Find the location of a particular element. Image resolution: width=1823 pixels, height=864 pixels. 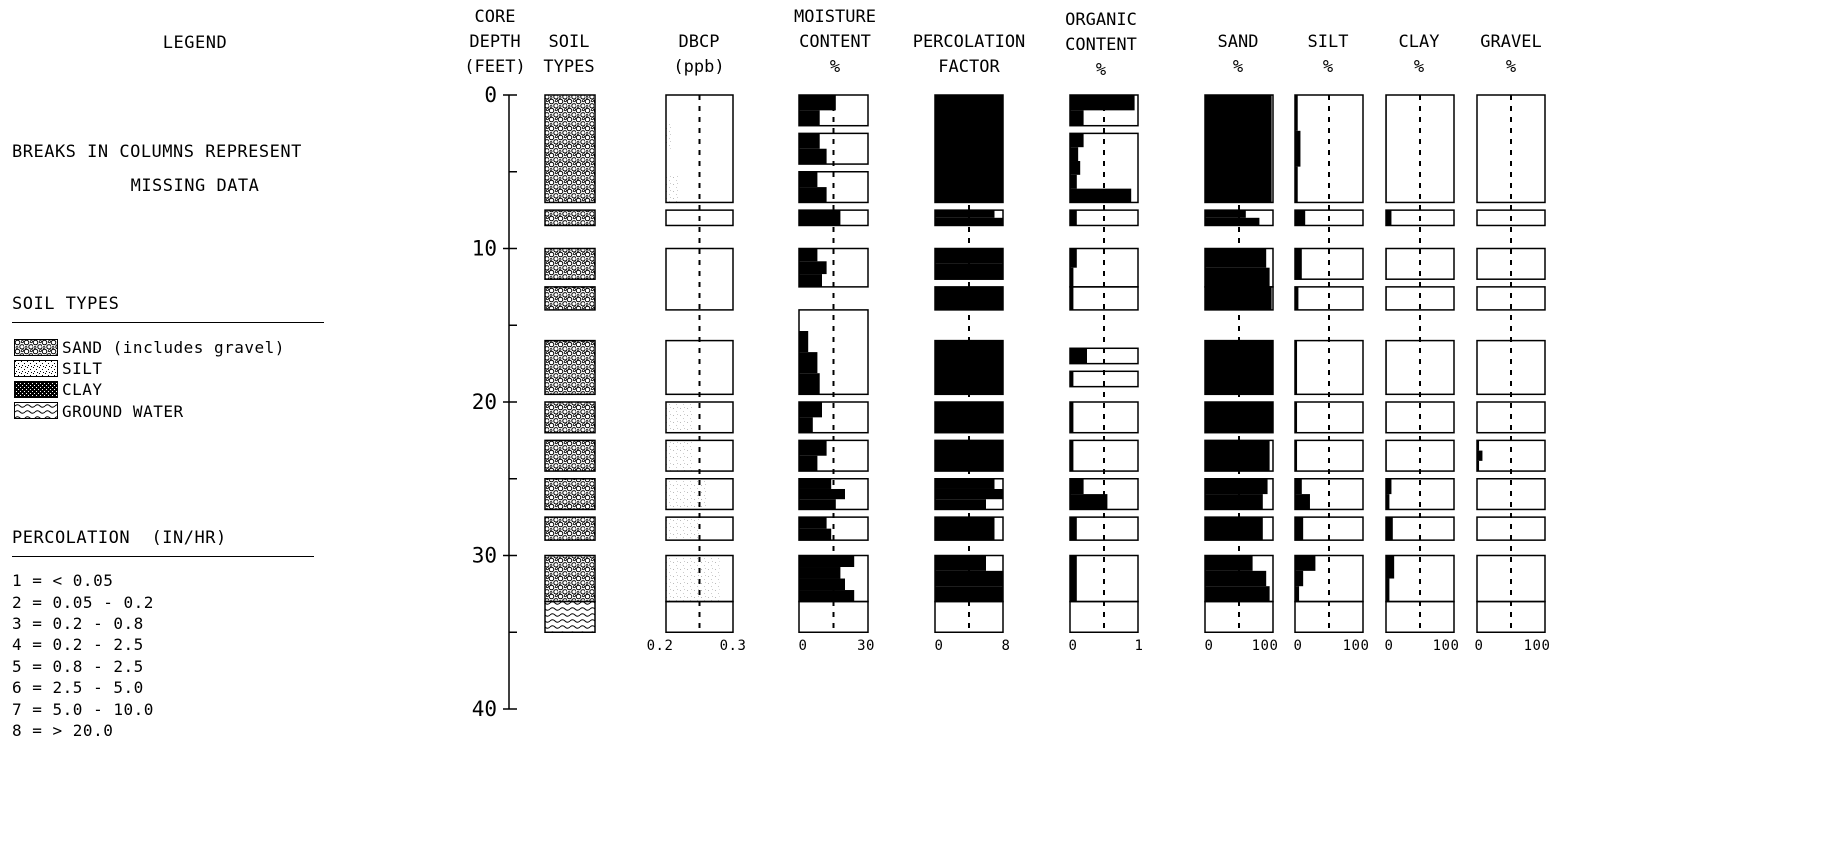

moisture-segment-frame is located at coordinates (833, 417).